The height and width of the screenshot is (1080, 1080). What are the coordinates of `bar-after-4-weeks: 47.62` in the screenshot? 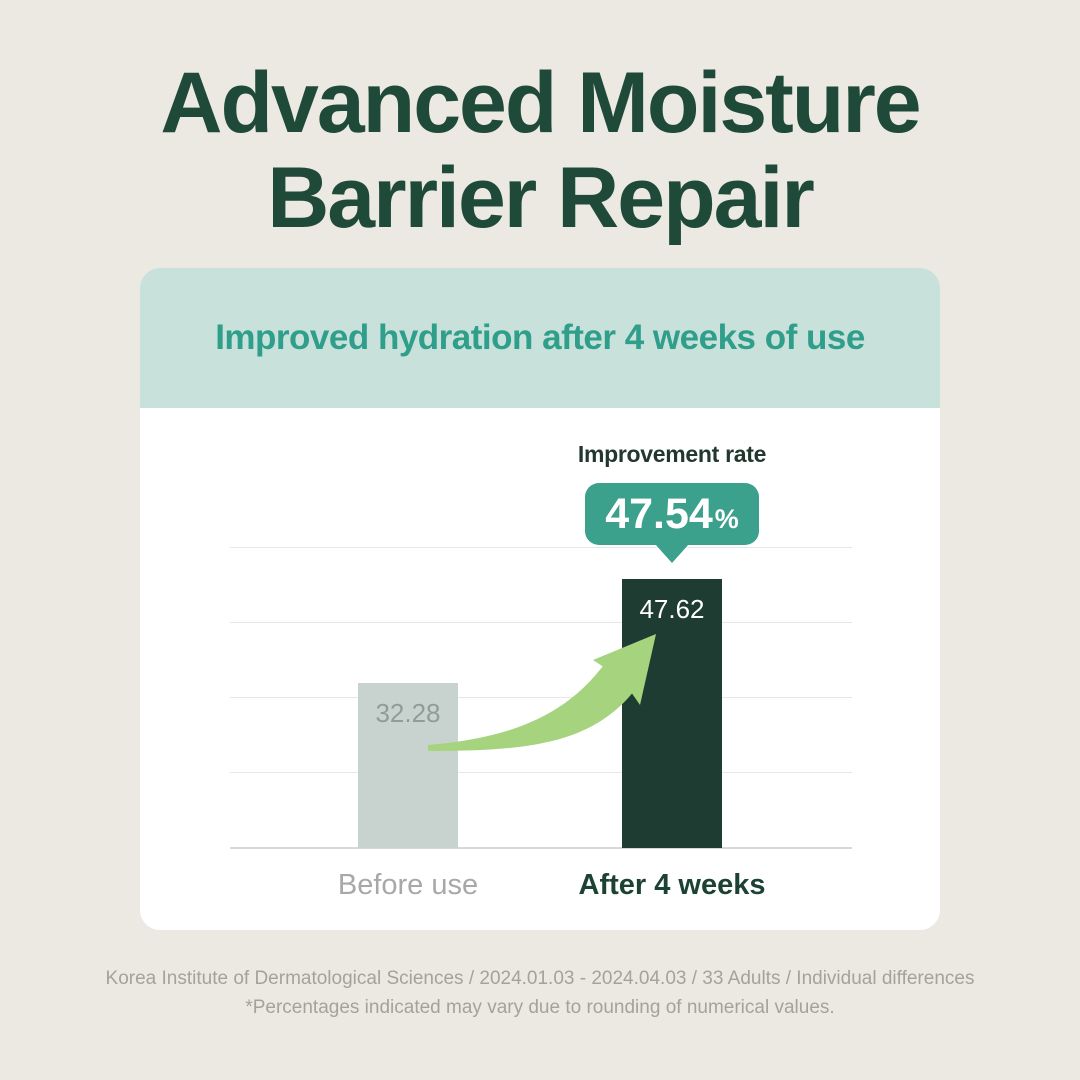 It's located at (672, 713).